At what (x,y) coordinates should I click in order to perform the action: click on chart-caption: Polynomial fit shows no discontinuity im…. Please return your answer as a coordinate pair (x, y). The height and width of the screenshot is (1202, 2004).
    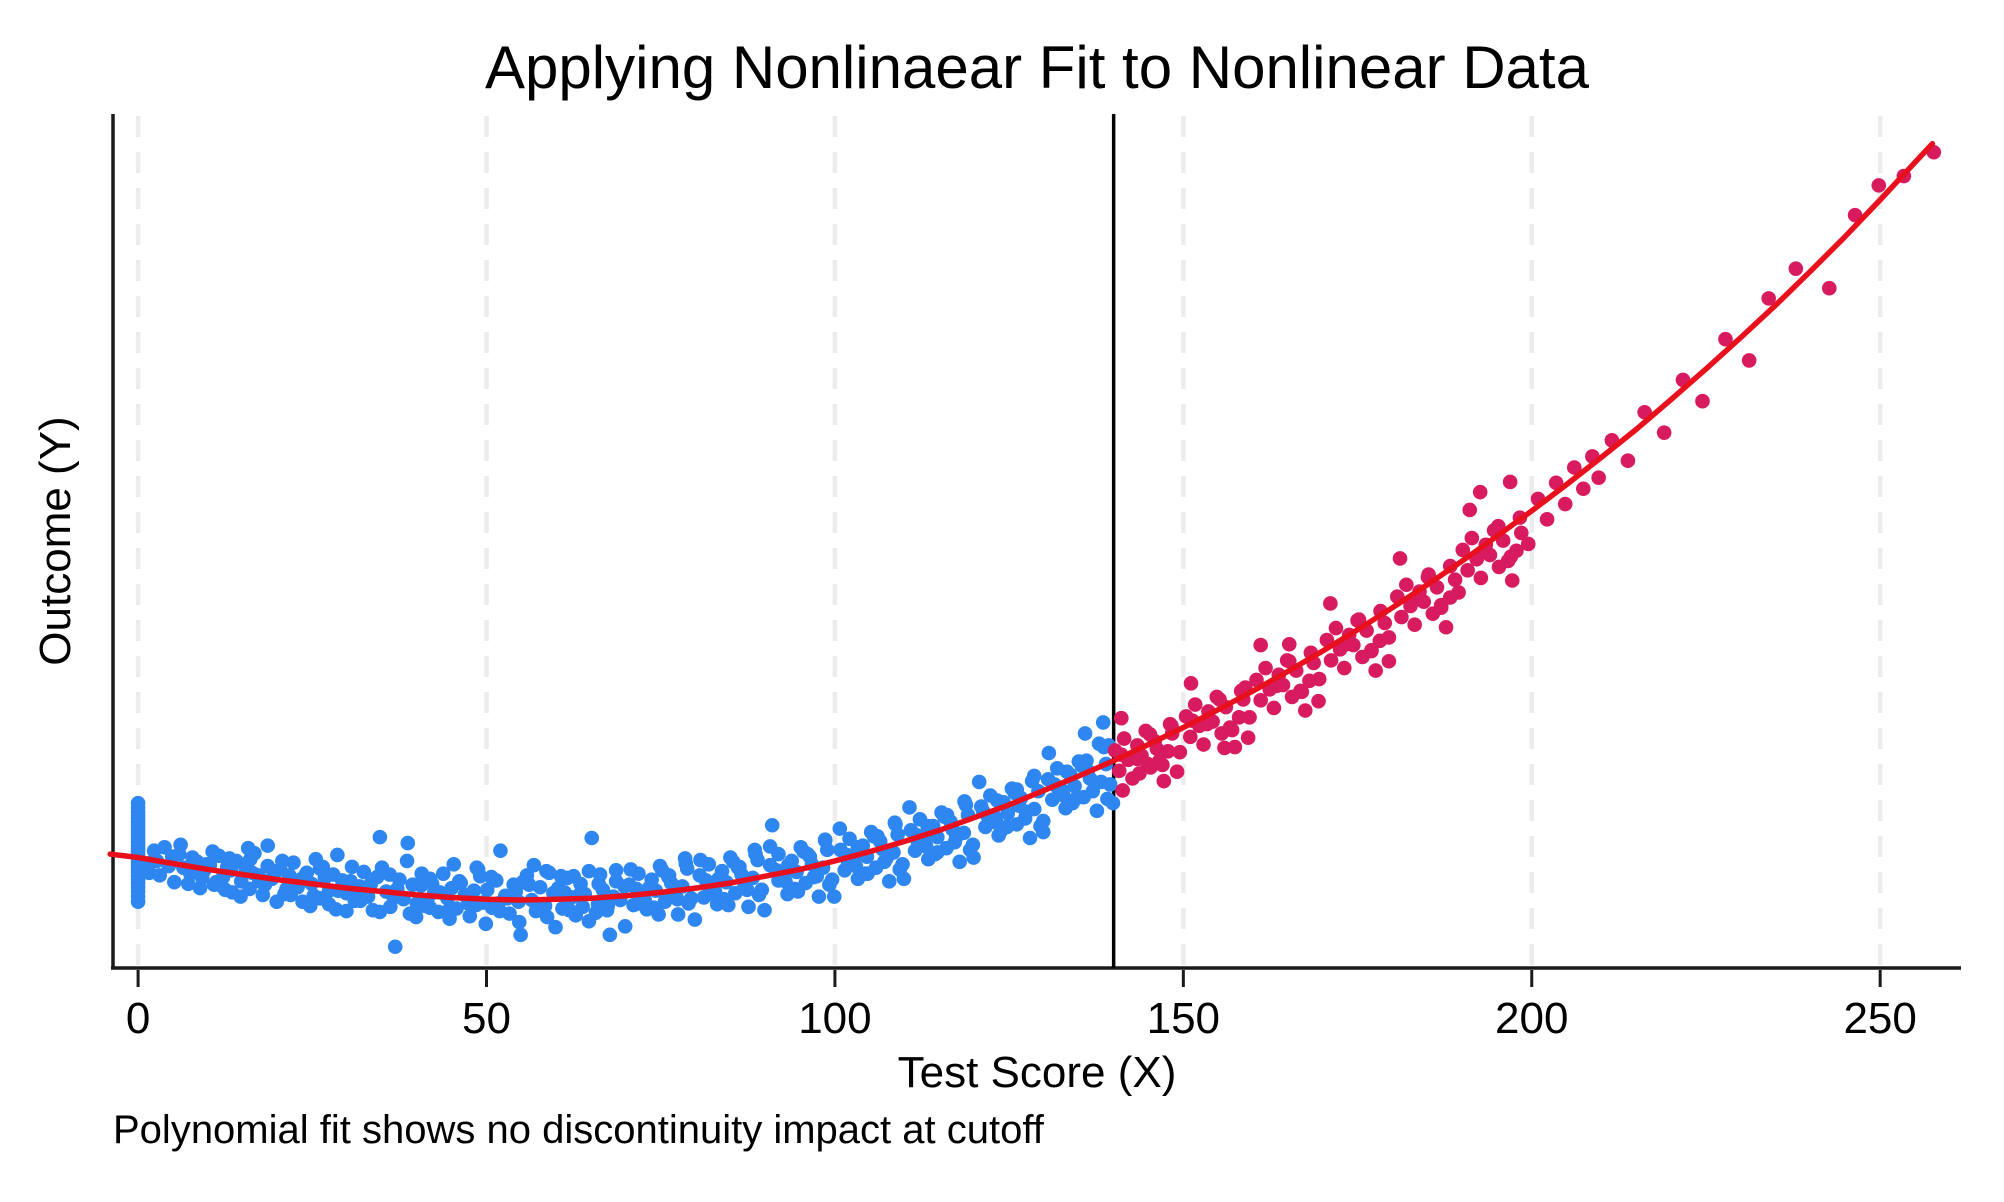
    Looking at the image, I should click on (579, 1130).